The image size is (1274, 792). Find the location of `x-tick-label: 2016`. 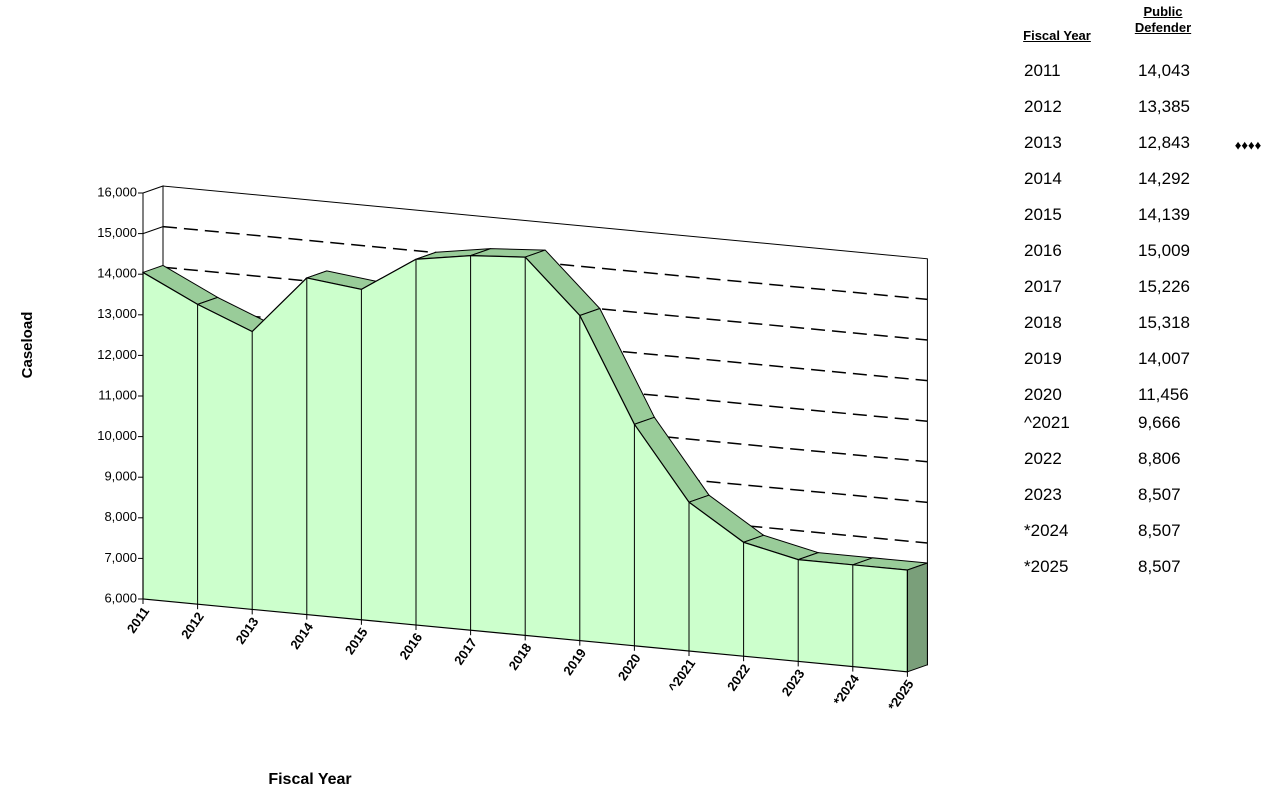

x-tick-label: 2016 is located at coordinates (410, 646).